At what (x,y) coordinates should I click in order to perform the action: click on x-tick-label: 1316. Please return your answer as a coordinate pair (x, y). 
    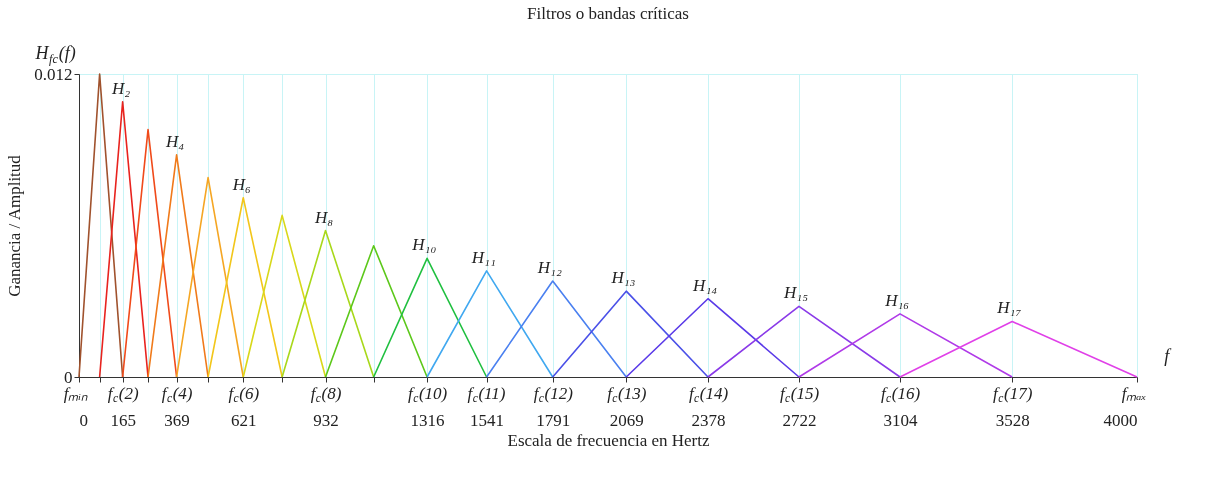
    Looking at the image, I should click on (427, 420).